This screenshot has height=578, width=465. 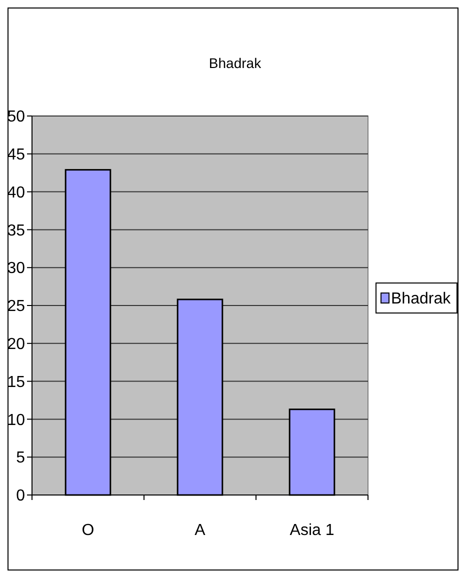 I want to click on y-tick-label: 40, so click(x=16, y=193).